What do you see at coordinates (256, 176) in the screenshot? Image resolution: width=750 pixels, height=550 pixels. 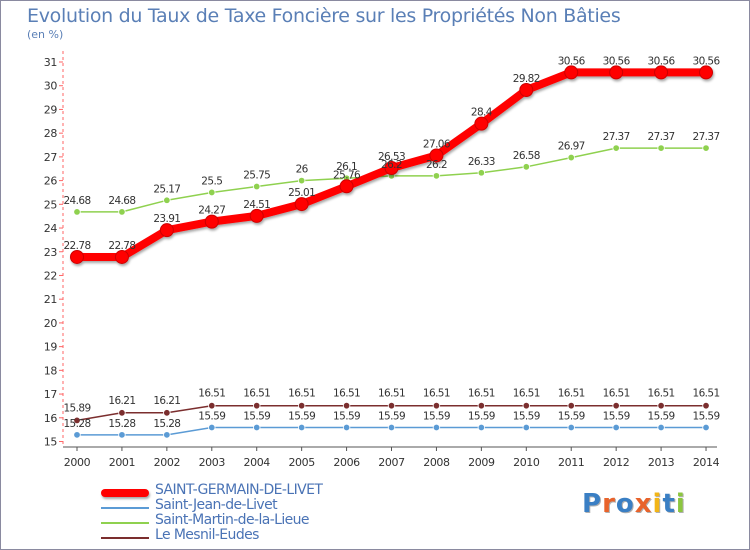 I see `data-label: 25.75` at bounding box center [256, 176].